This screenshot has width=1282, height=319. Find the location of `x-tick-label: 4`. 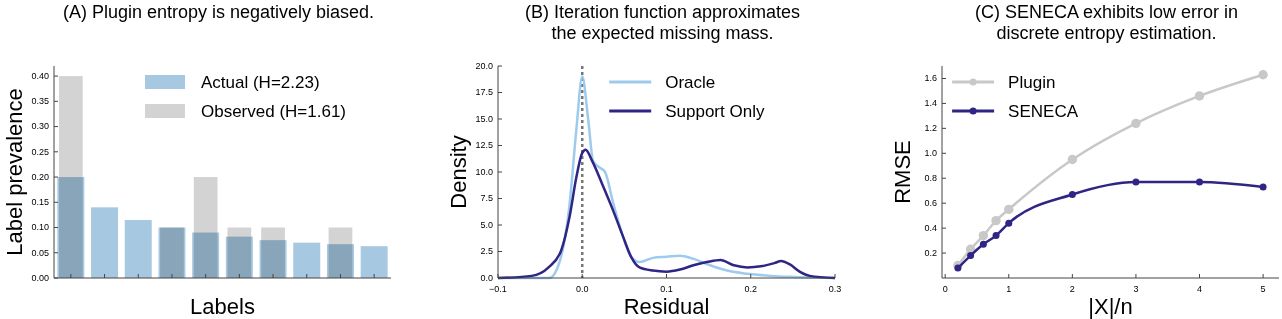

x-tick-label: 4 is located at coordinates (1200, 289).